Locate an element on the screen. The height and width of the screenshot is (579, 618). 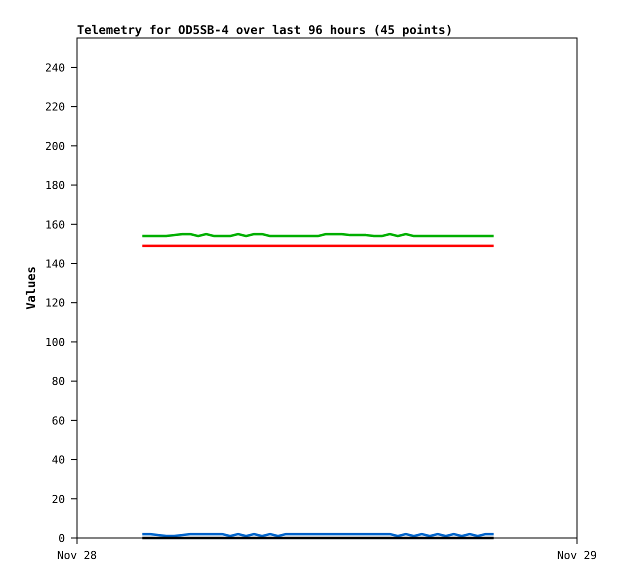
y-tick-label: 40 is located at coordinates (58, 460).